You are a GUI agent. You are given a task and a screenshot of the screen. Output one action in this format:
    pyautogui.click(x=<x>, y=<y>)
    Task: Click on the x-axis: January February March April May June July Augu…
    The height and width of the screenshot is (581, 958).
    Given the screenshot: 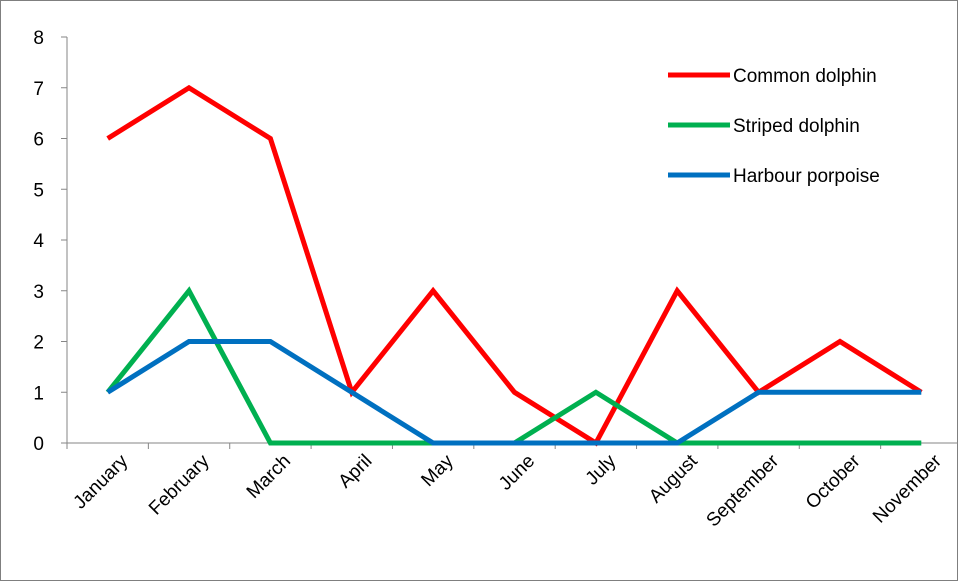 What is the action you would take?
    pyautogui.click(x=512, y=486)
    